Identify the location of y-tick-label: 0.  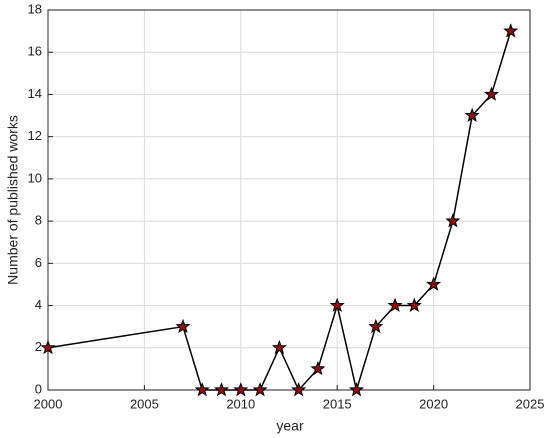
(38, 388).